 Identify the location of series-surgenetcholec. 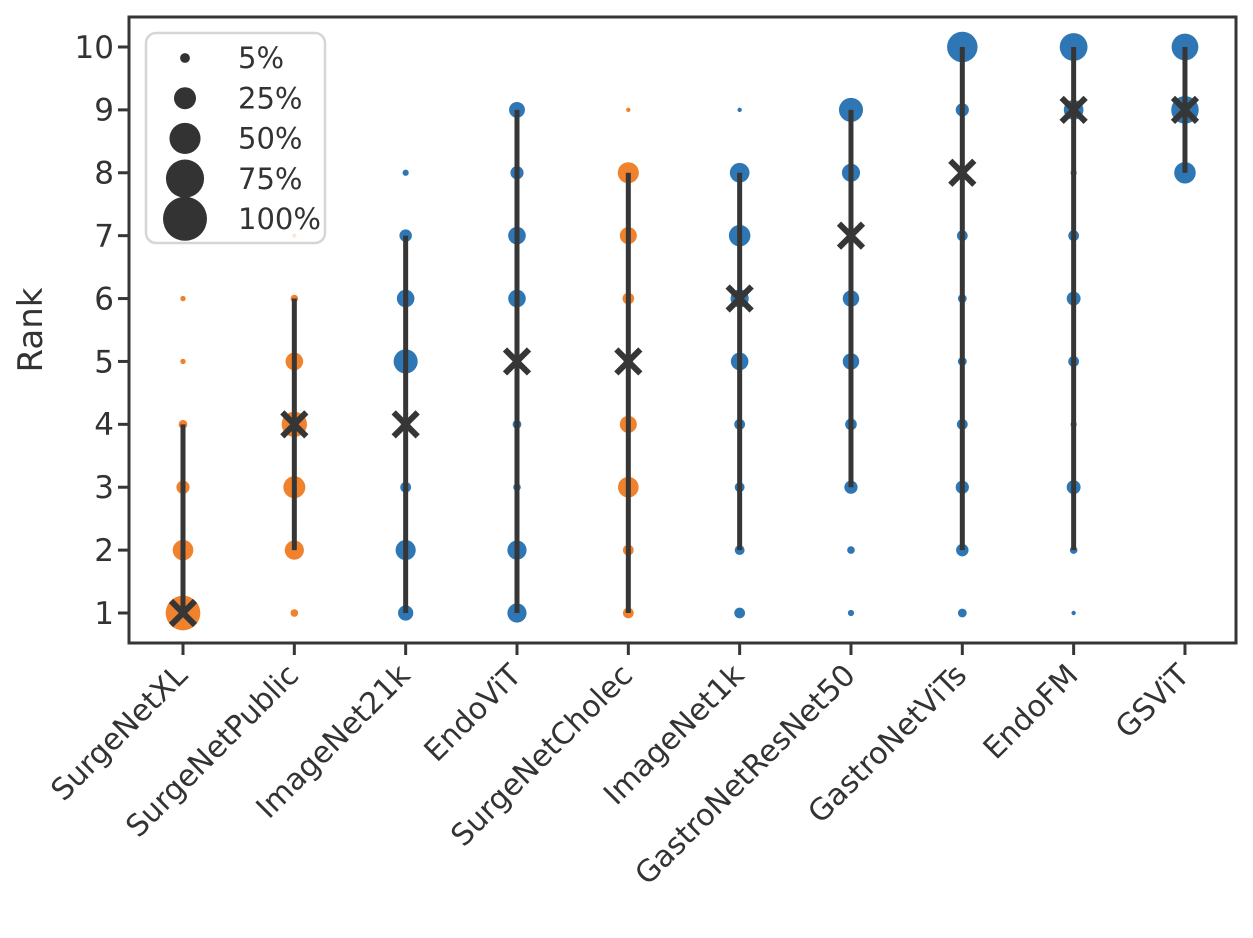
(628, 363).